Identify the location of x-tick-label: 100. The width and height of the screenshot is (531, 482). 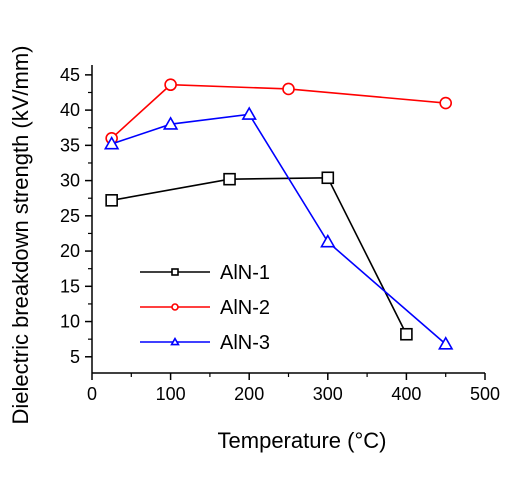
(171, 394).